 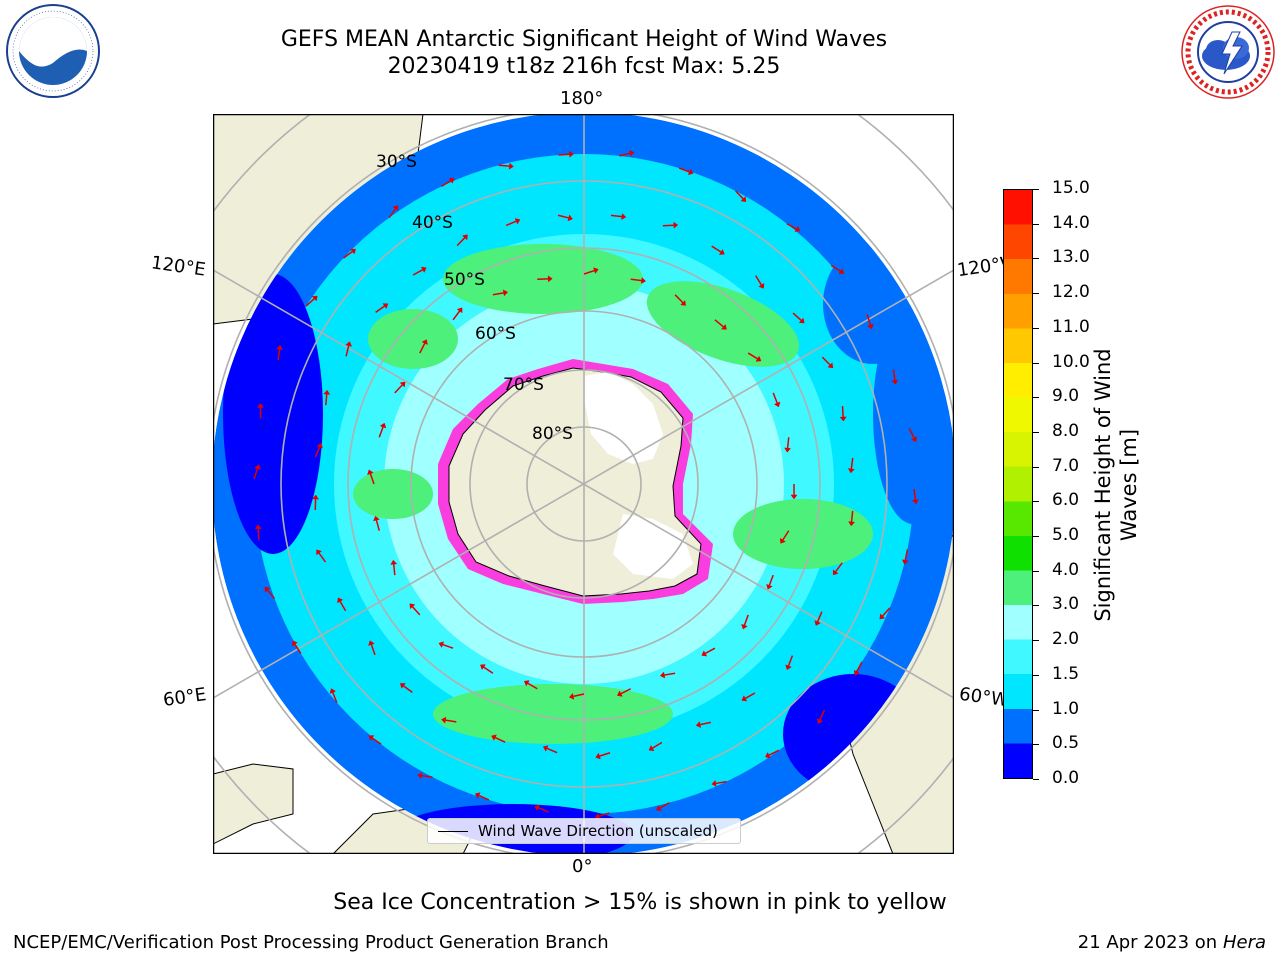 I want to click on colorbar-tick-label: 15.0, so click(x=1071, y=188).